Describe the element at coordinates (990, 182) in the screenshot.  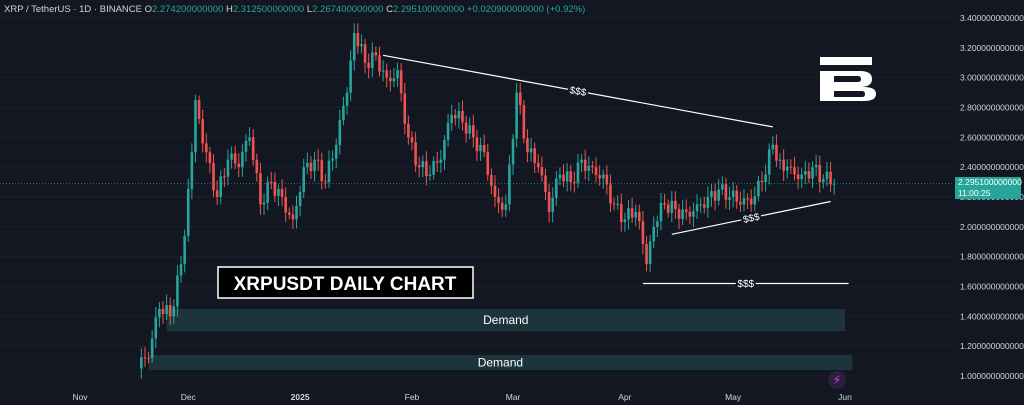
I see `last-price-value: 2.295100000000` at that location.